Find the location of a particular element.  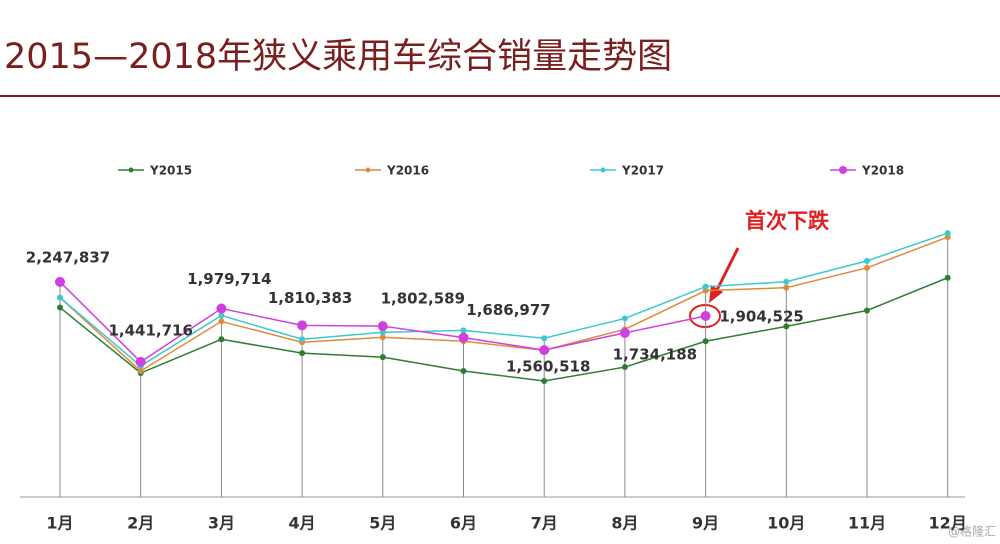

data-label: 1,904,525 is located at coordinates (761, 317).